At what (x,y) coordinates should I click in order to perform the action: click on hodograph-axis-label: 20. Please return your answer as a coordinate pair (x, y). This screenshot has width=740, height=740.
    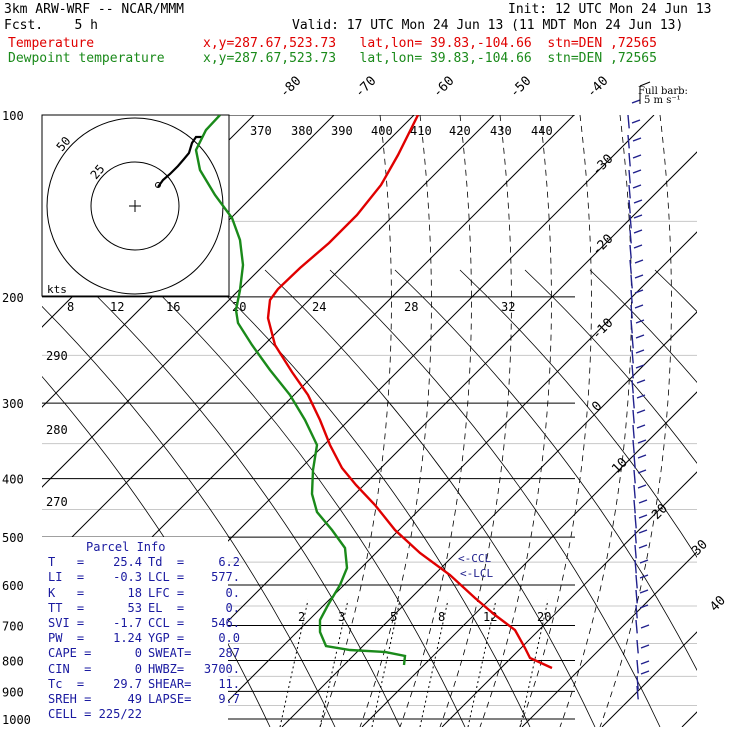
    Looking at the image, I should click on (239, 307).